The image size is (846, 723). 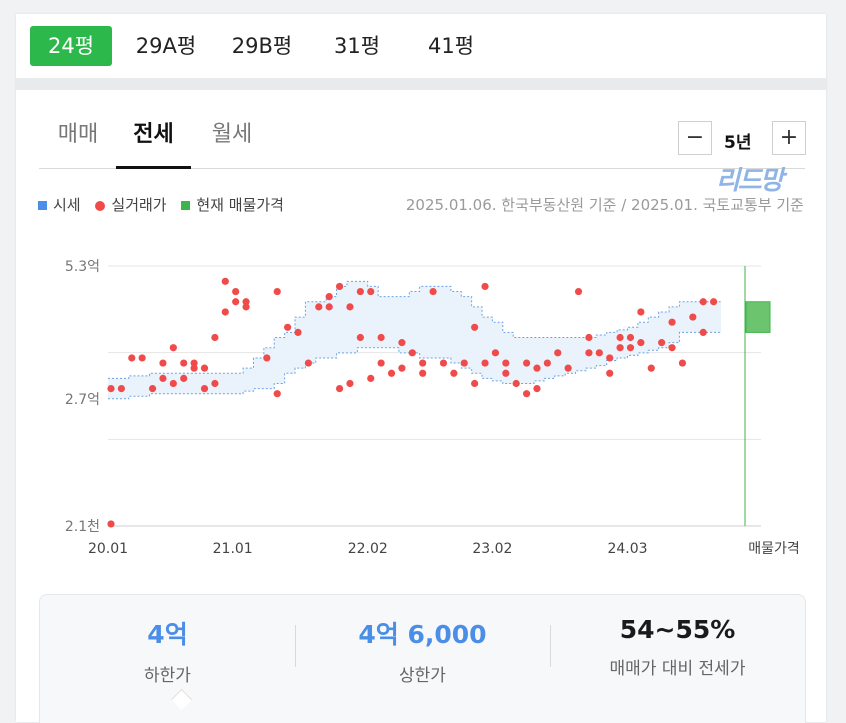 What do you see at coordinates (233, 547) in the screenshot?
I see `x-tick-label: 21.01` at bounding box center [233, 547].